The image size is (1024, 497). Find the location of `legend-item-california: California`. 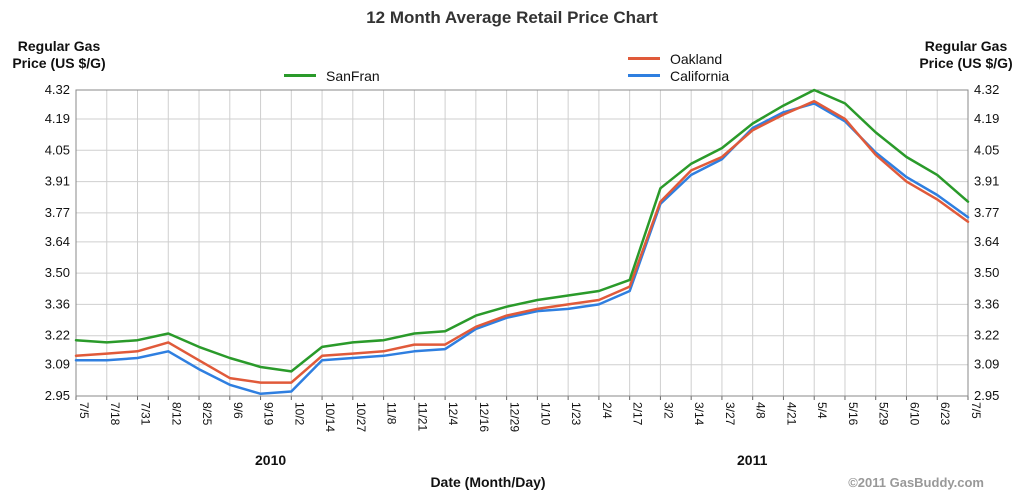

legend-item-california: California is located at coordinates (678, 76).